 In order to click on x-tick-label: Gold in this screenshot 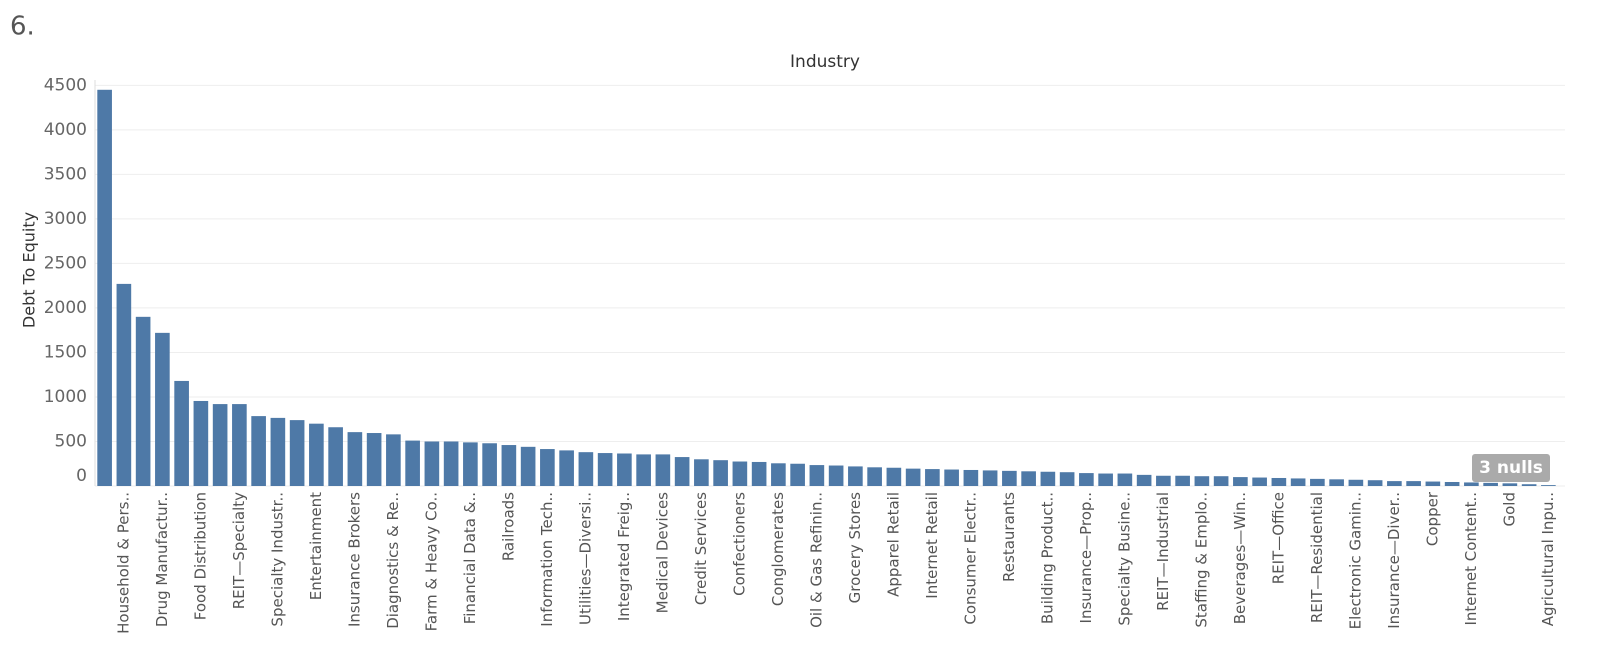, I will do `click(1509, 509)`.